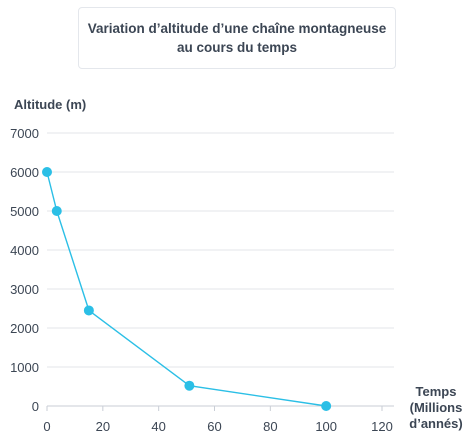 Image resolution: width=474 pixels, height=442 pixels. Describe the element at coordinates (326, 426) in the screenshot. I see `x-tick-label: 100` at that location.